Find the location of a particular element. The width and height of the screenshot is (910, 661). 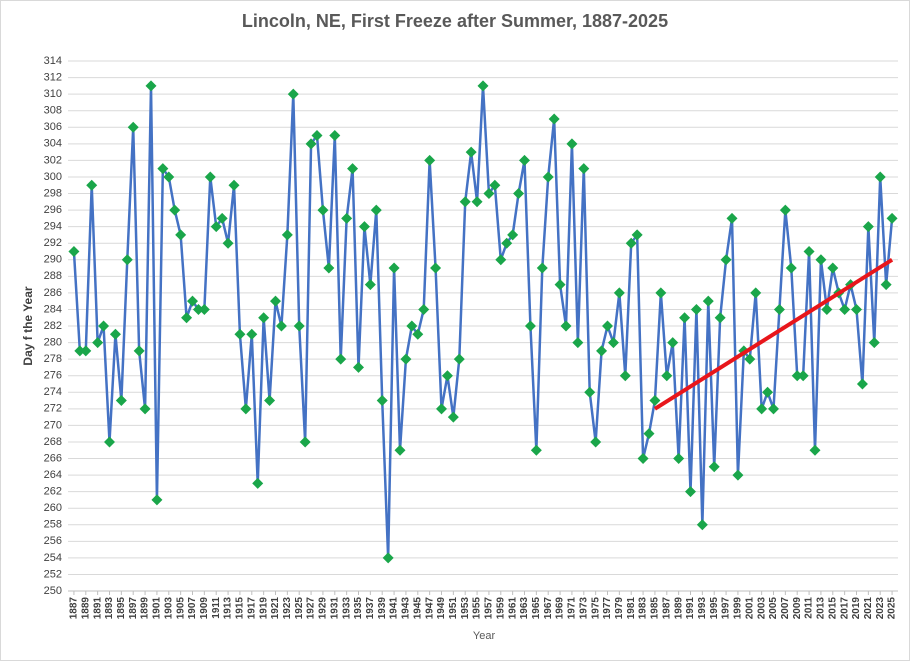

x-tick-label: 1941 is located at coordinates (394, 608).